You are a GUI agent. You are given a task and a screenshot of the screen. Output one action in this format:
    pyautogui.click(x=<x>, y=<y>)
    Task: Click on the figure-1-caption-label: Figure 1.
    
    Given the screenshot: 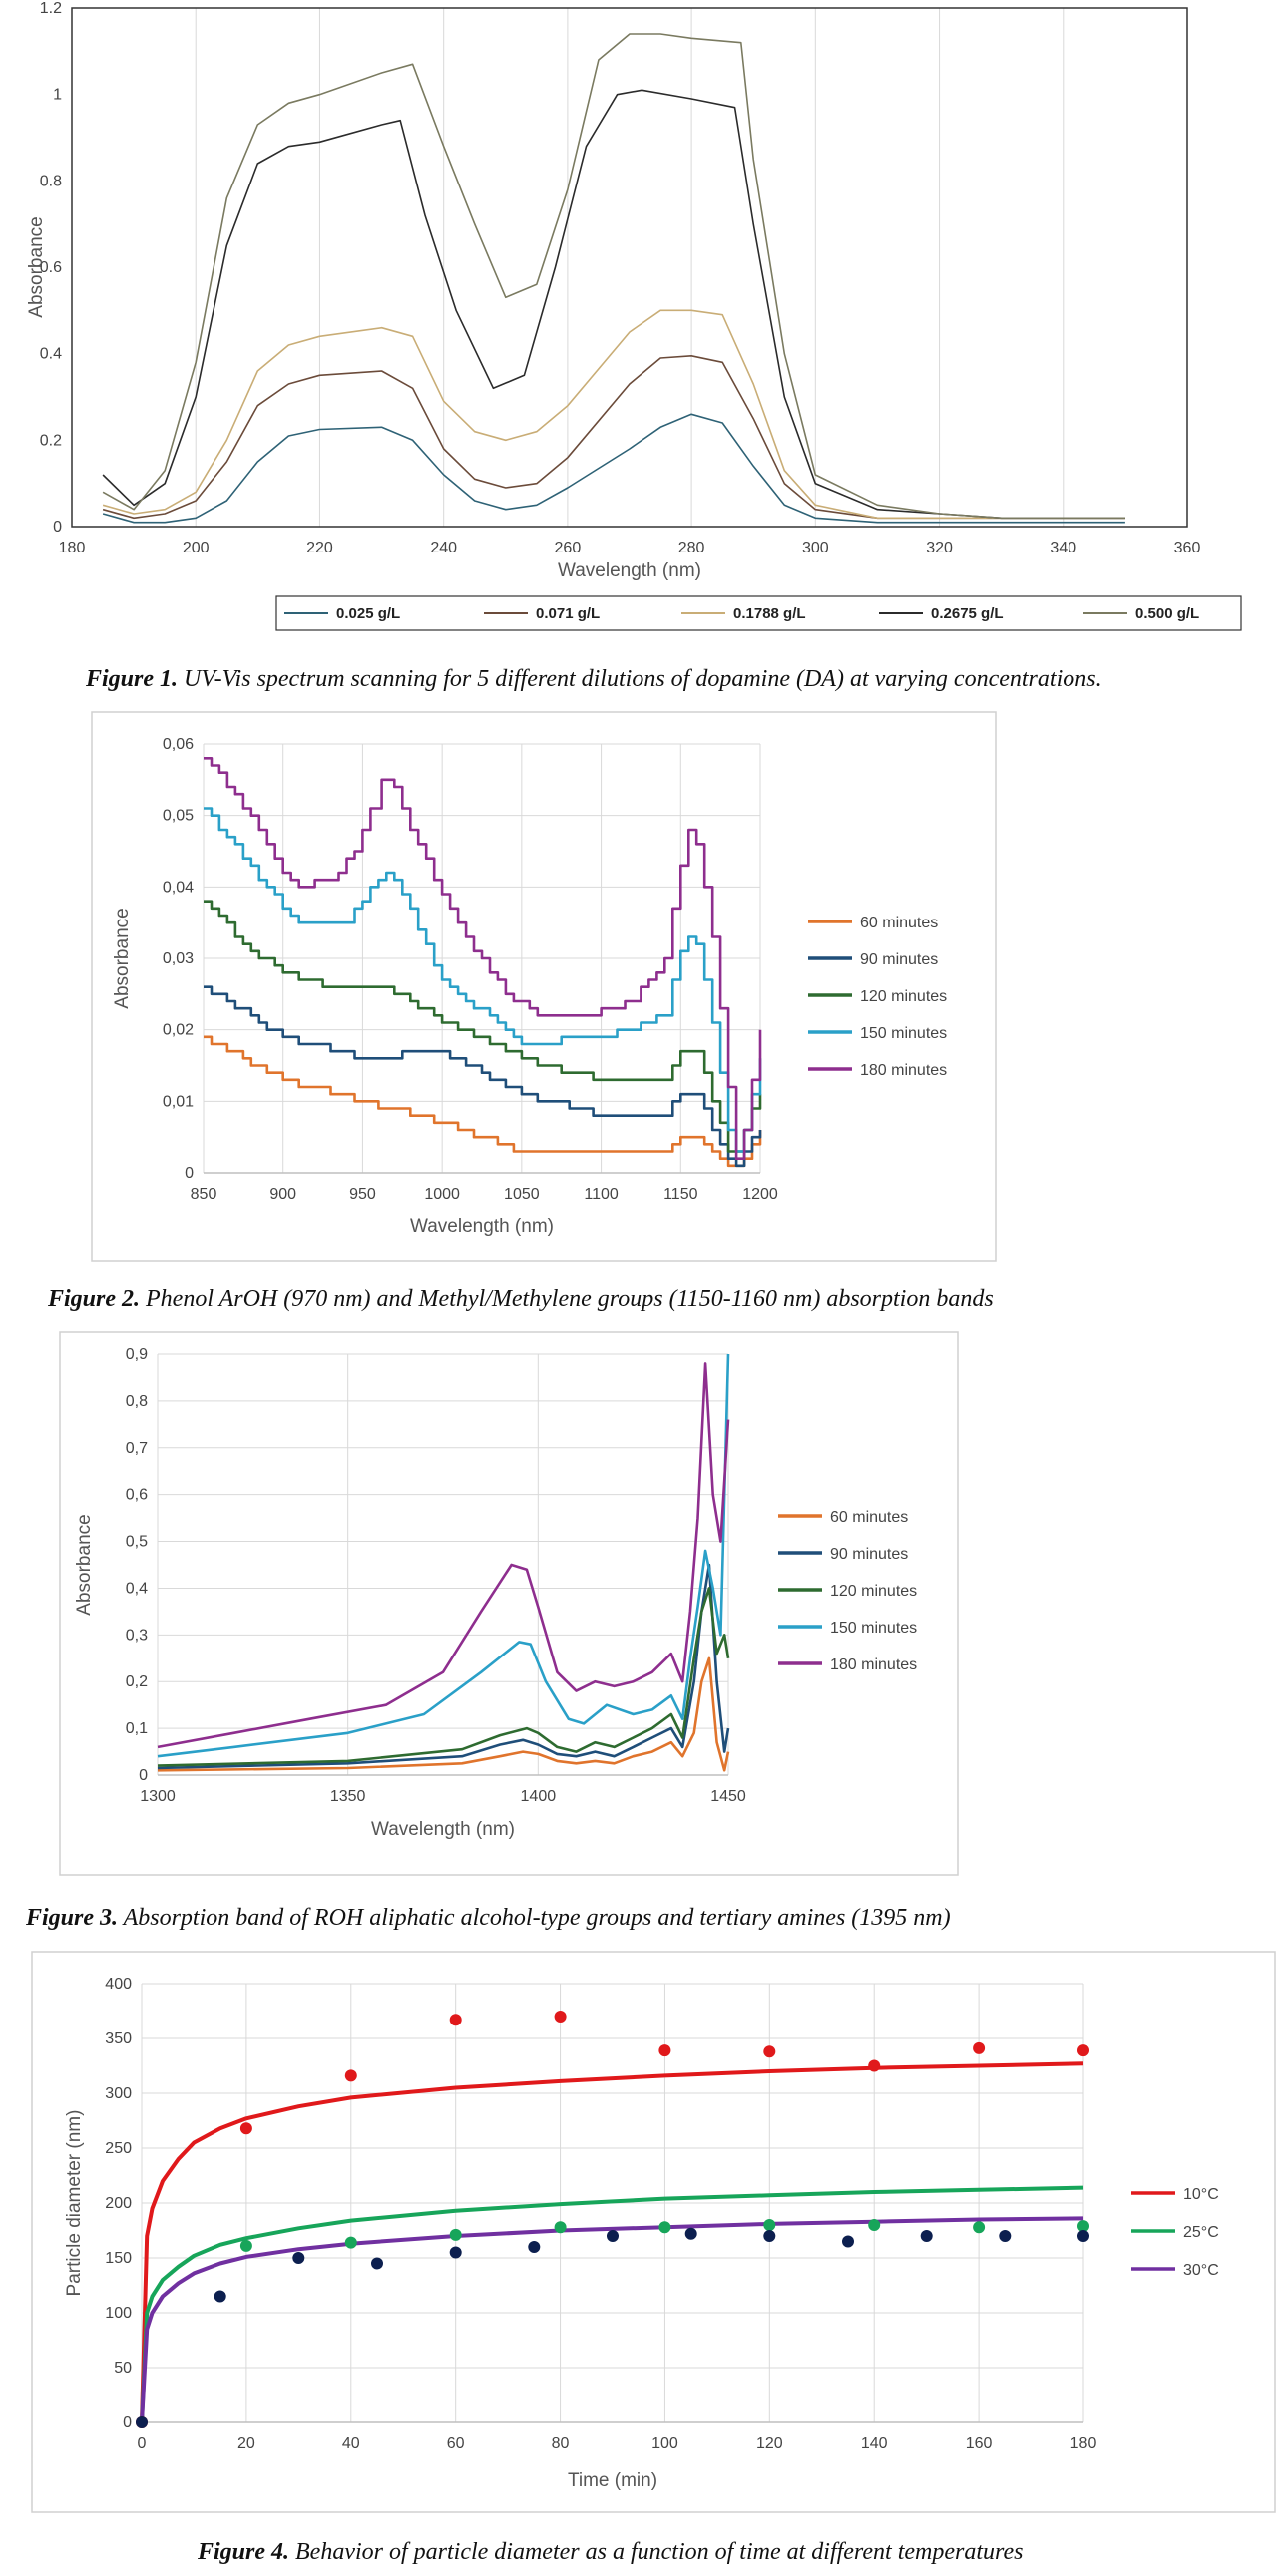 What is the action you would take?
    pyautogui.click(x=132, y=679)
    